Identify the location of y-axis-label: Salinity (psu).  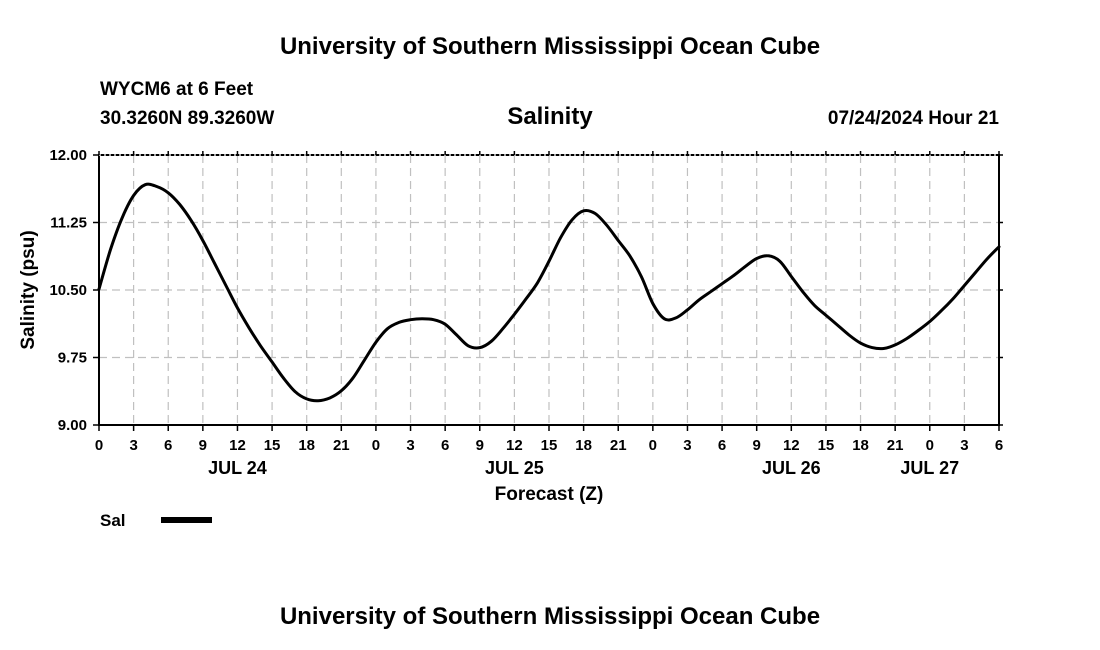
(28, 289).